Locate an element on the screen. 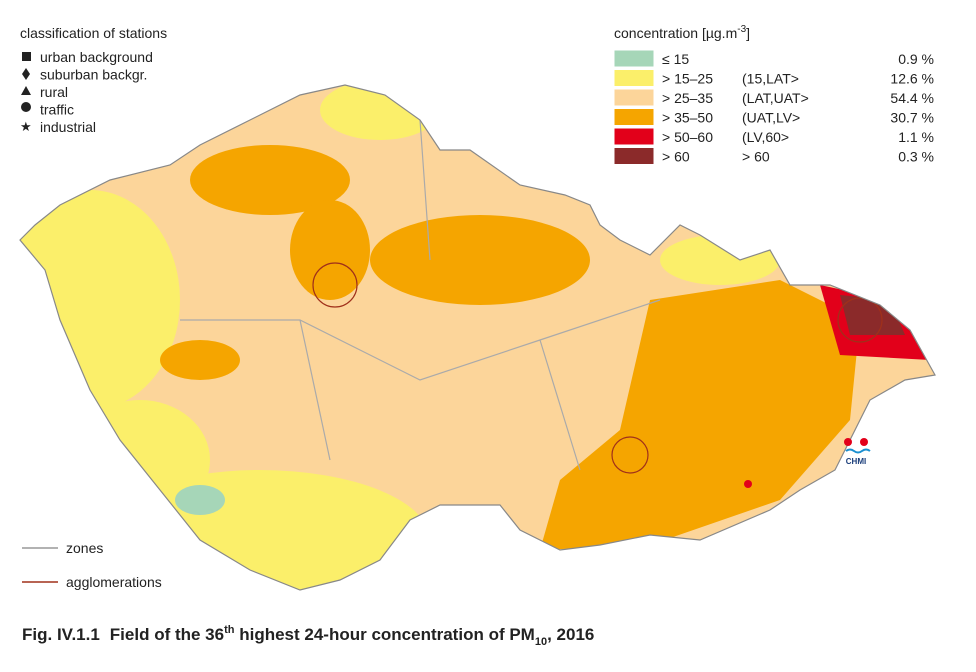 The height and width of the screenshot is (672, 976). title-end: ] is located at coordinates (748, 33).